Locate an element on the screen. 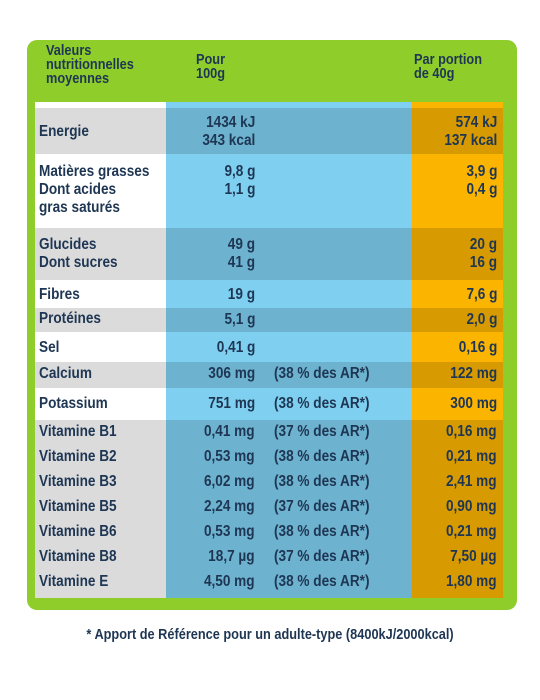 This screenshot has width=540, height=700. per-portion-column is located at coordinates (457, 350).